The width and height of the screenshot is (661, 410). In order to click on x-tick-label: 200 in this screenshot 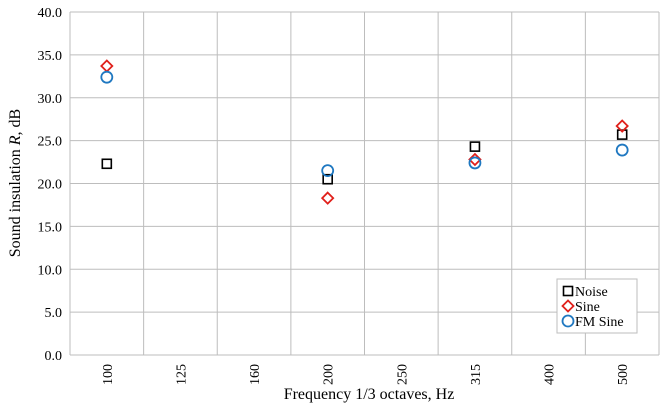, I will do `click(329, 374)`.